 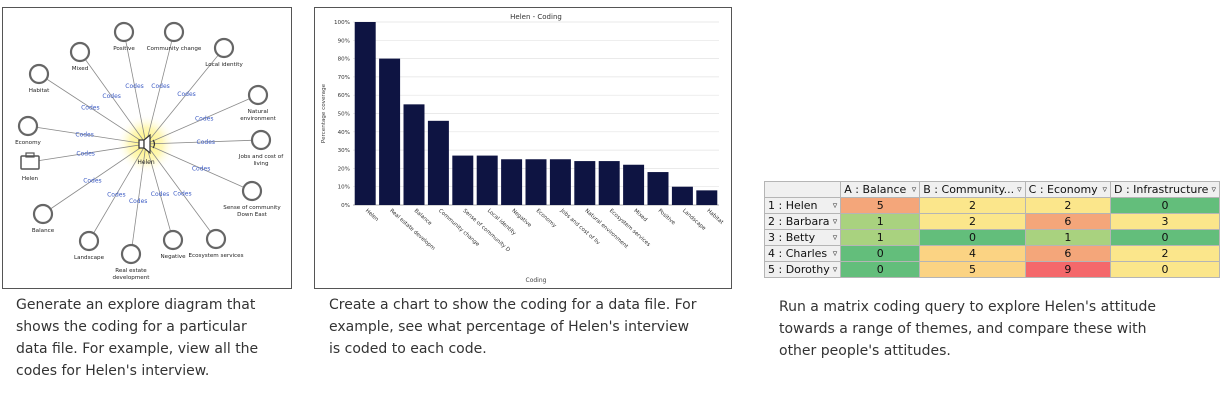 What do you see at coordinates (579, 227) in the screenshot?
I see `x-tick-label: Jobs and cost of liv` at bounding box center [579, 227].